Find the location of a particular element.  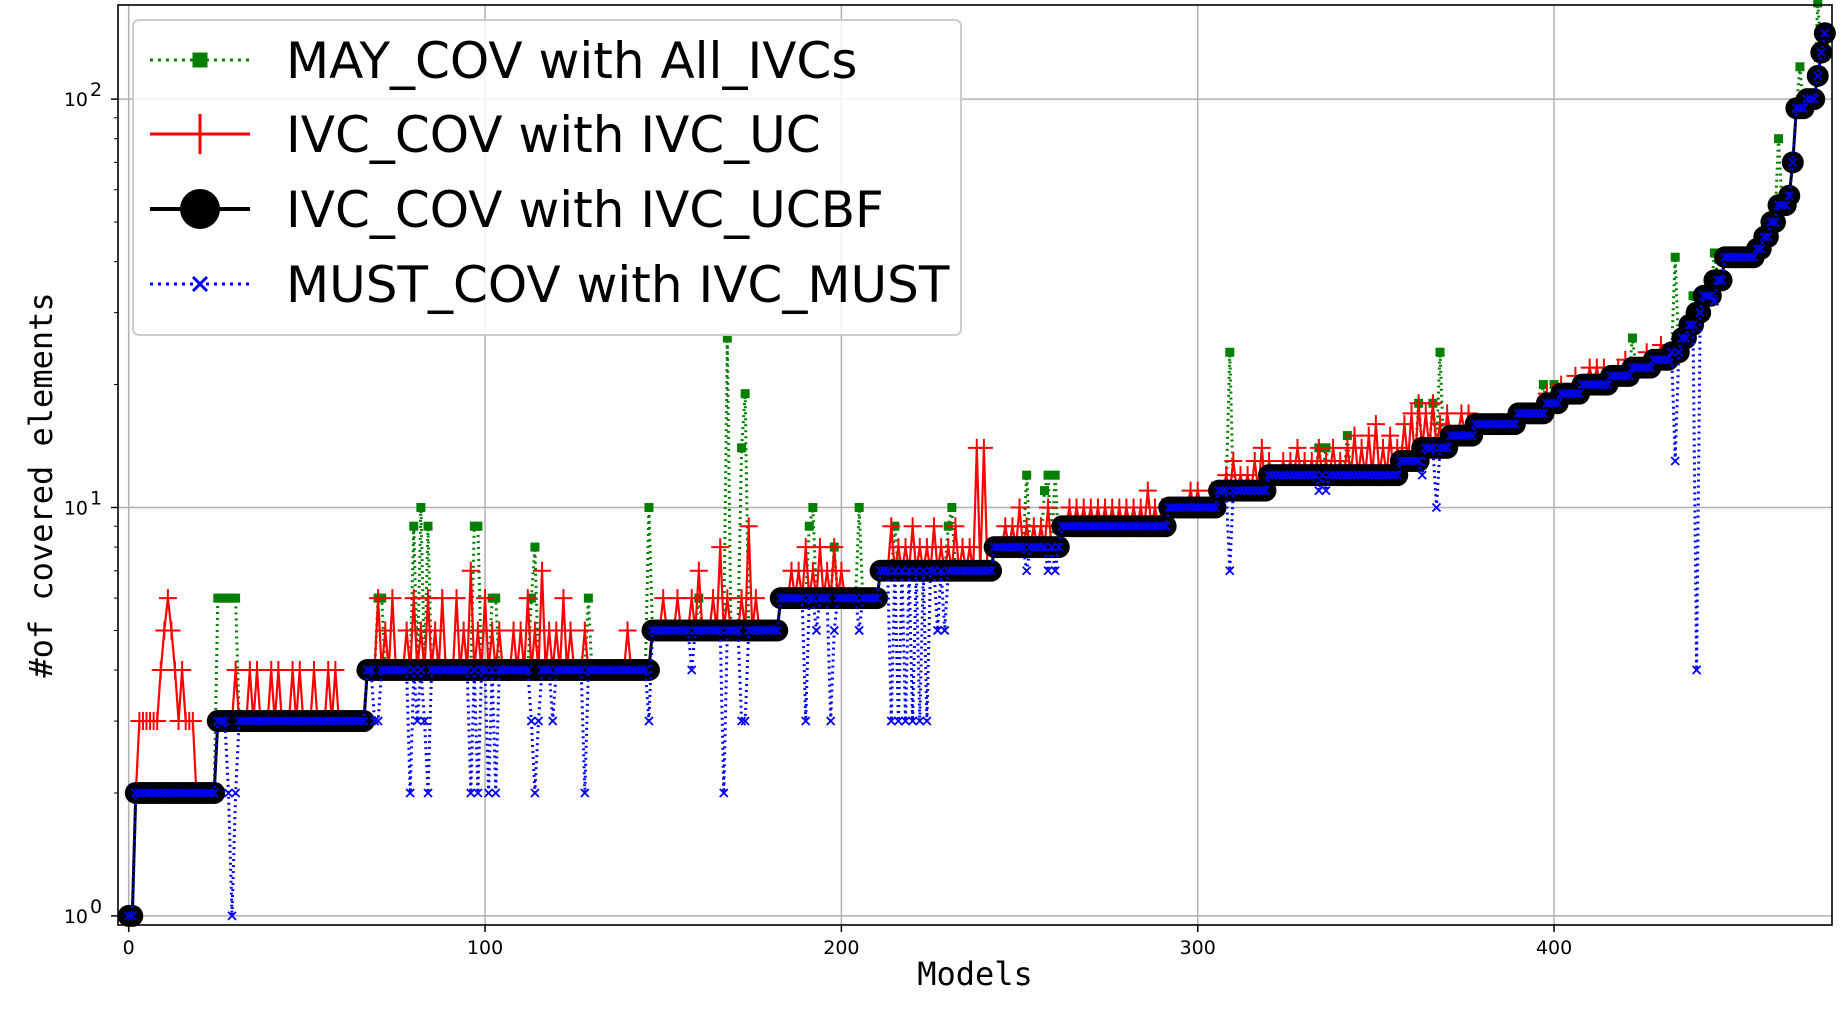

legend-box is located at coordinates (547, 177).